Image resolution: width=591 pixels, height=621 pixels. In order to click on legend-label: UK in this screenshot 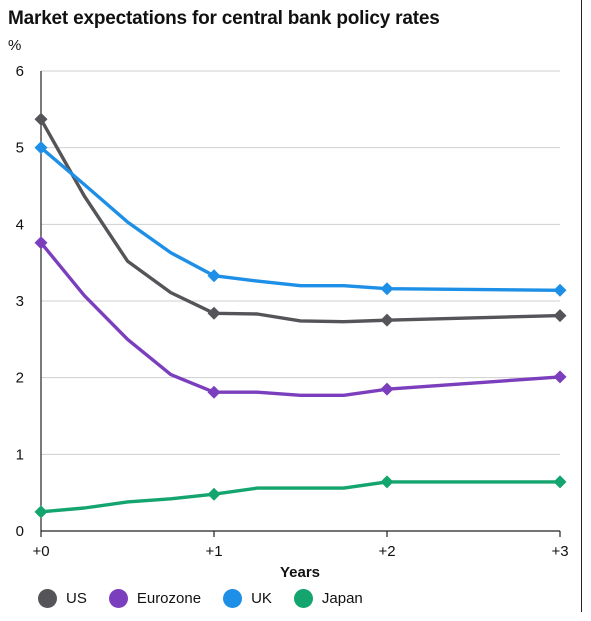, I will do `click(261, 598)`.